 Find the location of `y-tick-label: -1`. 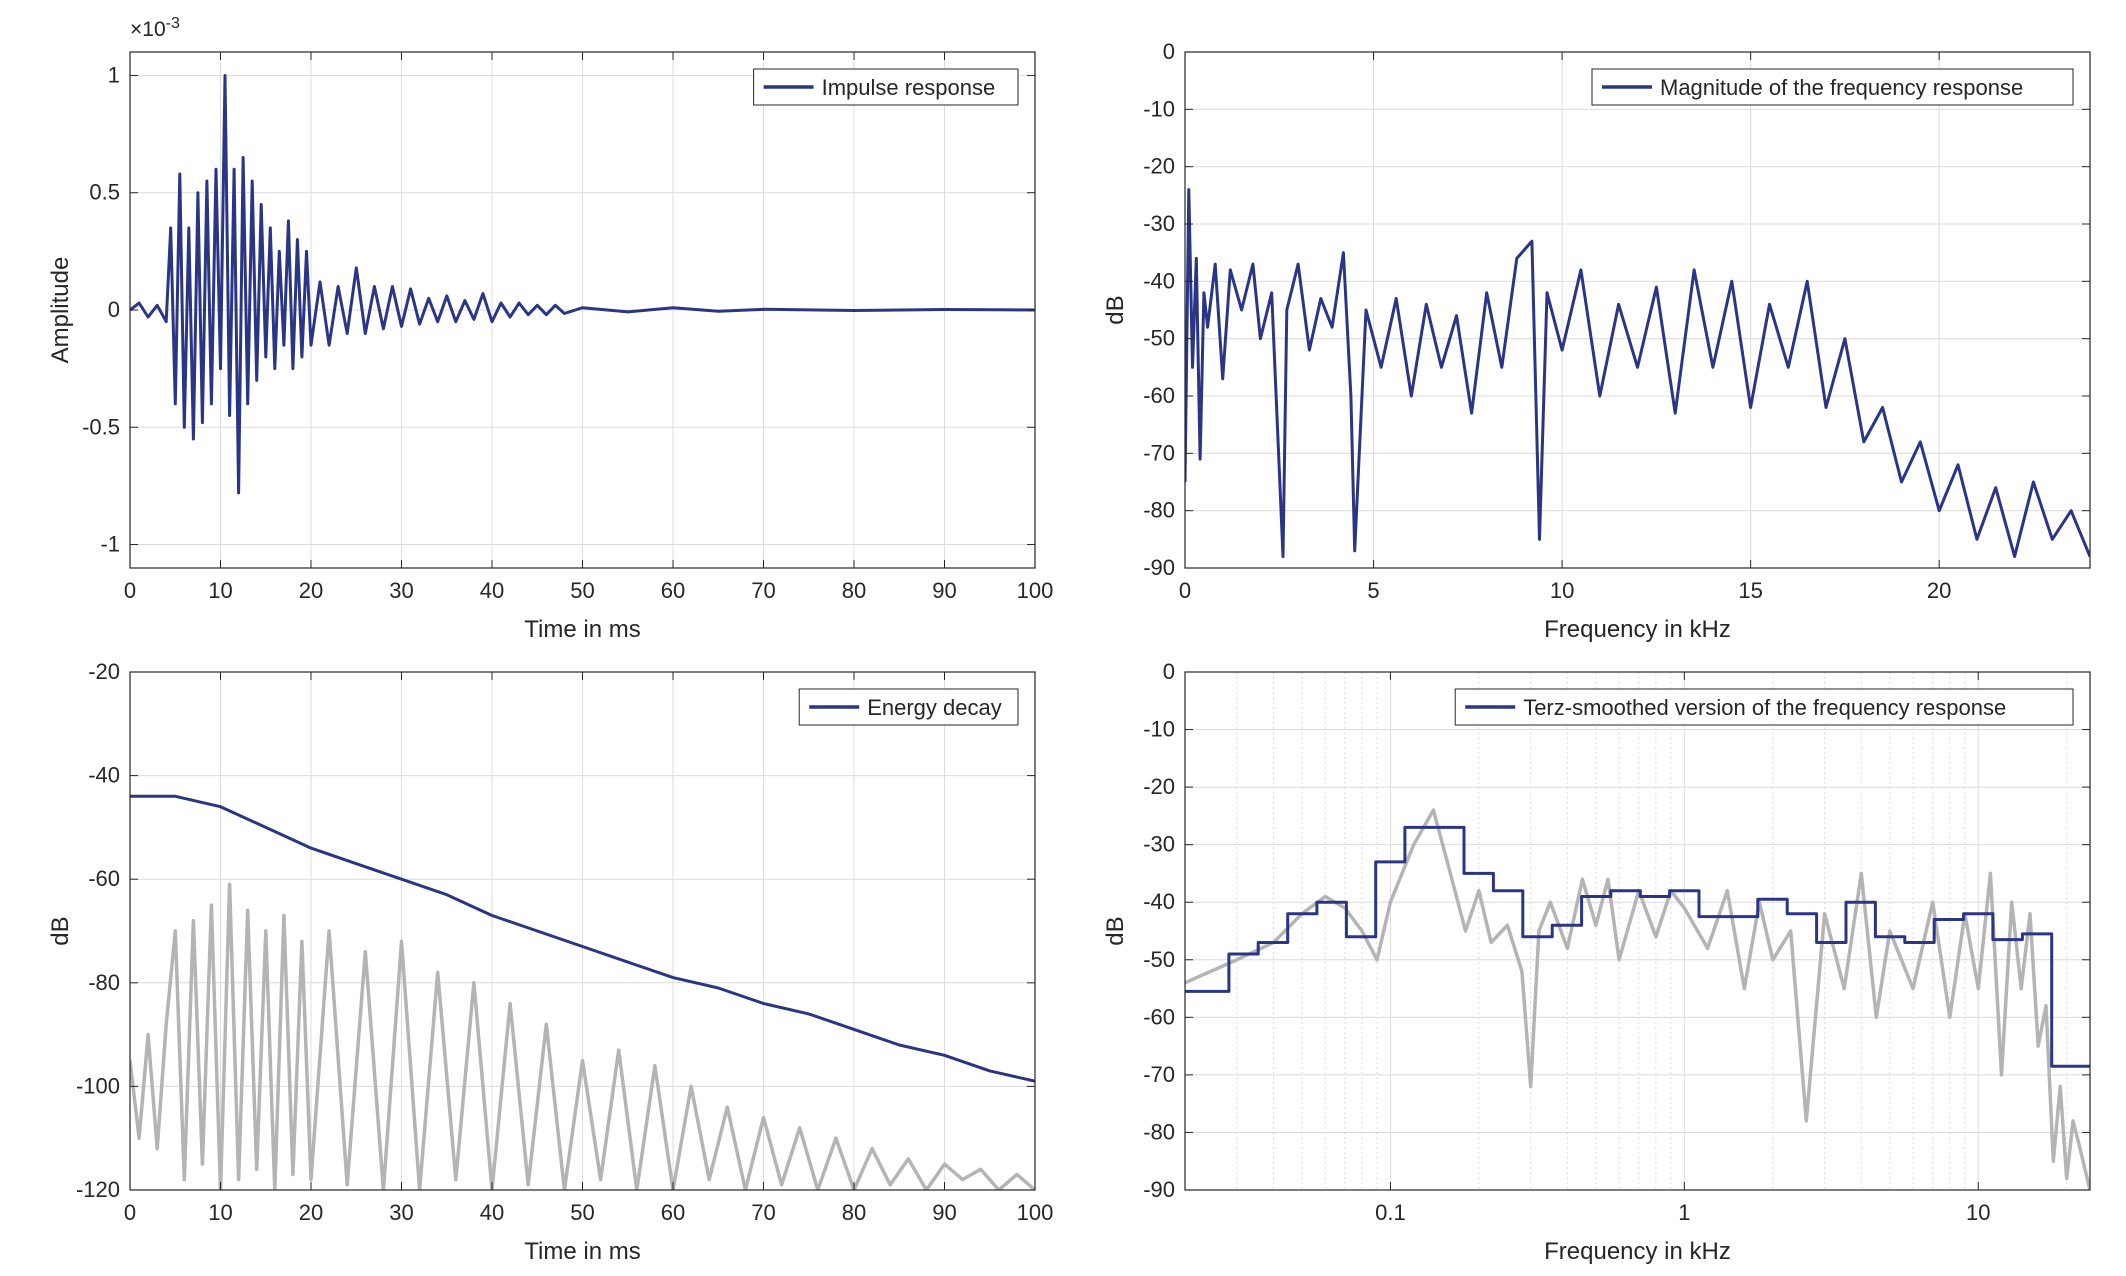

y-tick-label: -1 is located at coordinates (110, 544).